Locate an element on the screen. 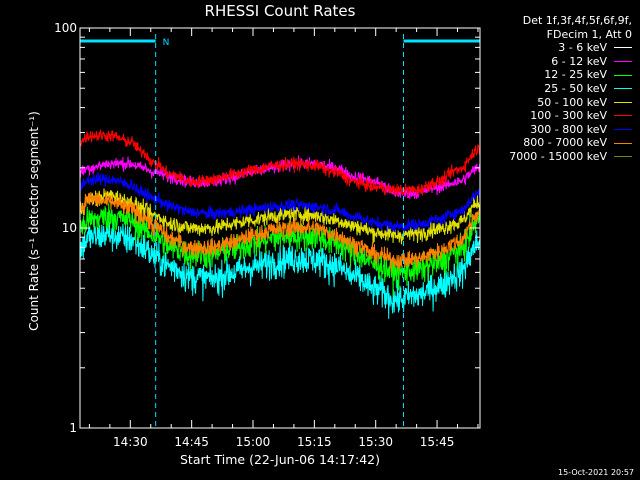 This screenshot has width=640, height=480. legend-item-label: 50 - 100 keV is located at coordinates (572, 102).